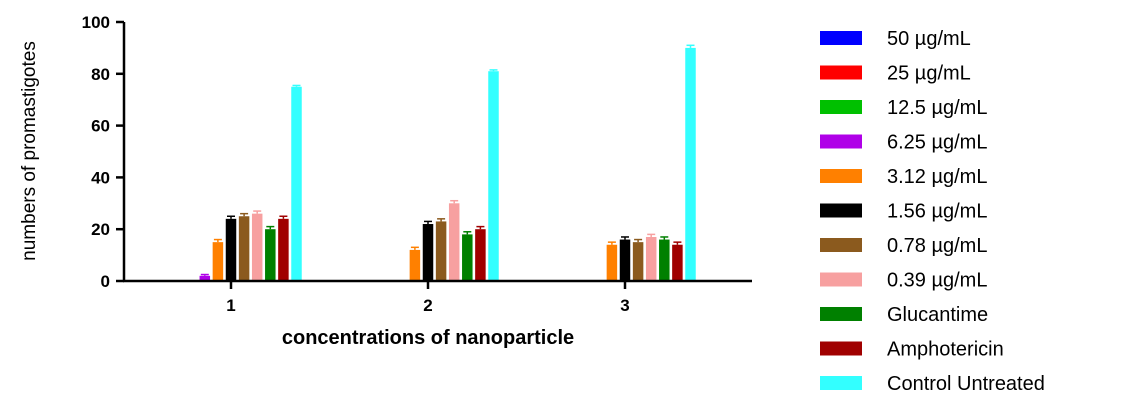 The height and width of the screenshot is (398, 1143). What do you see at coordinates (100, 74) in the screenshot?
I see `y-tick-label: 80` at bounding box center [100, 74].